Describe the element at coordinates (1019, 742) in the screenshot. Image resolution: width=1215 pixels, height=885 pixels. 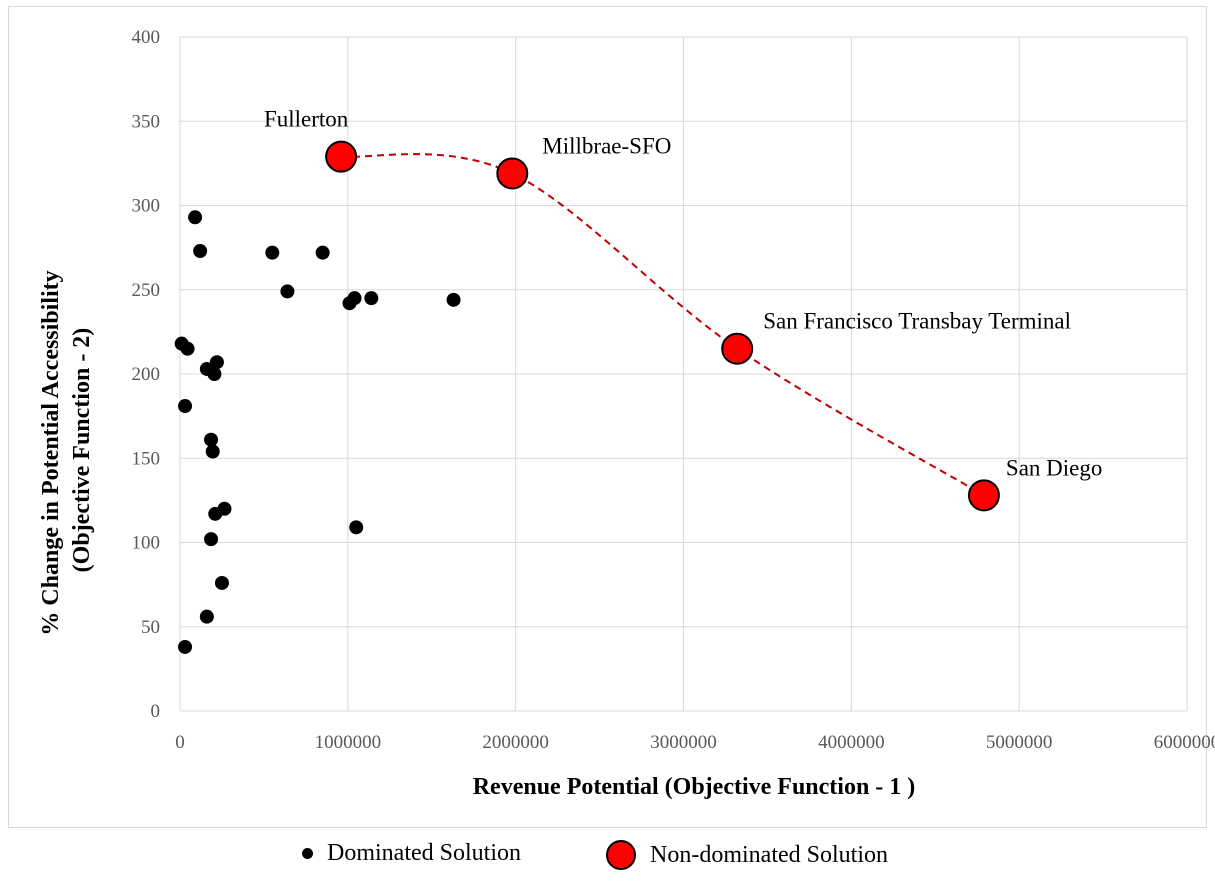
I see `x-tick-label: 5000000` at that location.